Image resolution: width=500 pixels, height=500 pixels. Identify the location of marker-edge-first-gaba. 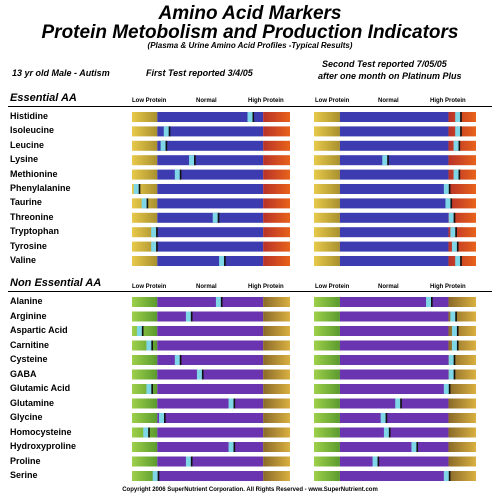
(202, 374).